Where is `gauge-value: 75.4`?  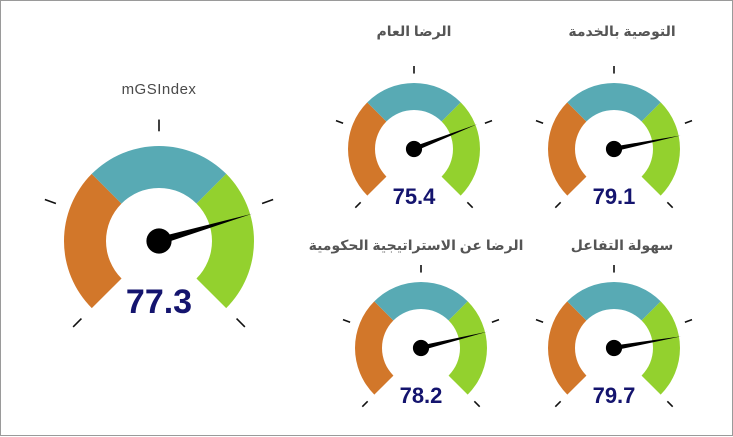 gauge-value: 75.4 is located at coordinates (415, 196).